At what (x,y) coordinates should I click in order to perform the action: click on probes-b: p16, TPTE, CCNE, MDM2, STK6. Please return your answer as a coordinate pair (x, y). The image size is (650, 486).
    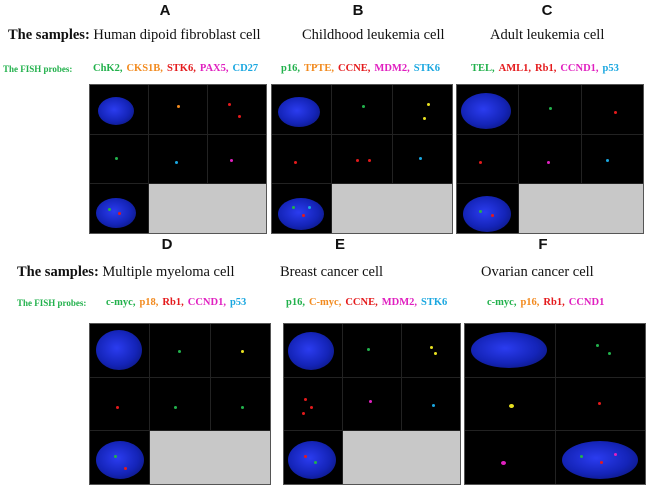
    Looking at the image, I should click on (362, 68).